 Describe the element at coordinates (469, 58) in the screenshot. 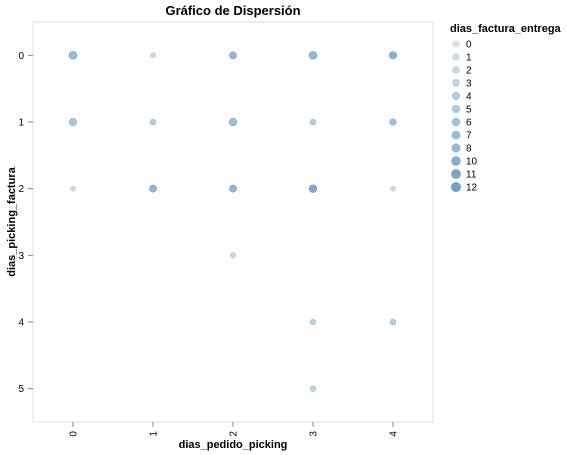

I see `legend-label: 1` at that location.